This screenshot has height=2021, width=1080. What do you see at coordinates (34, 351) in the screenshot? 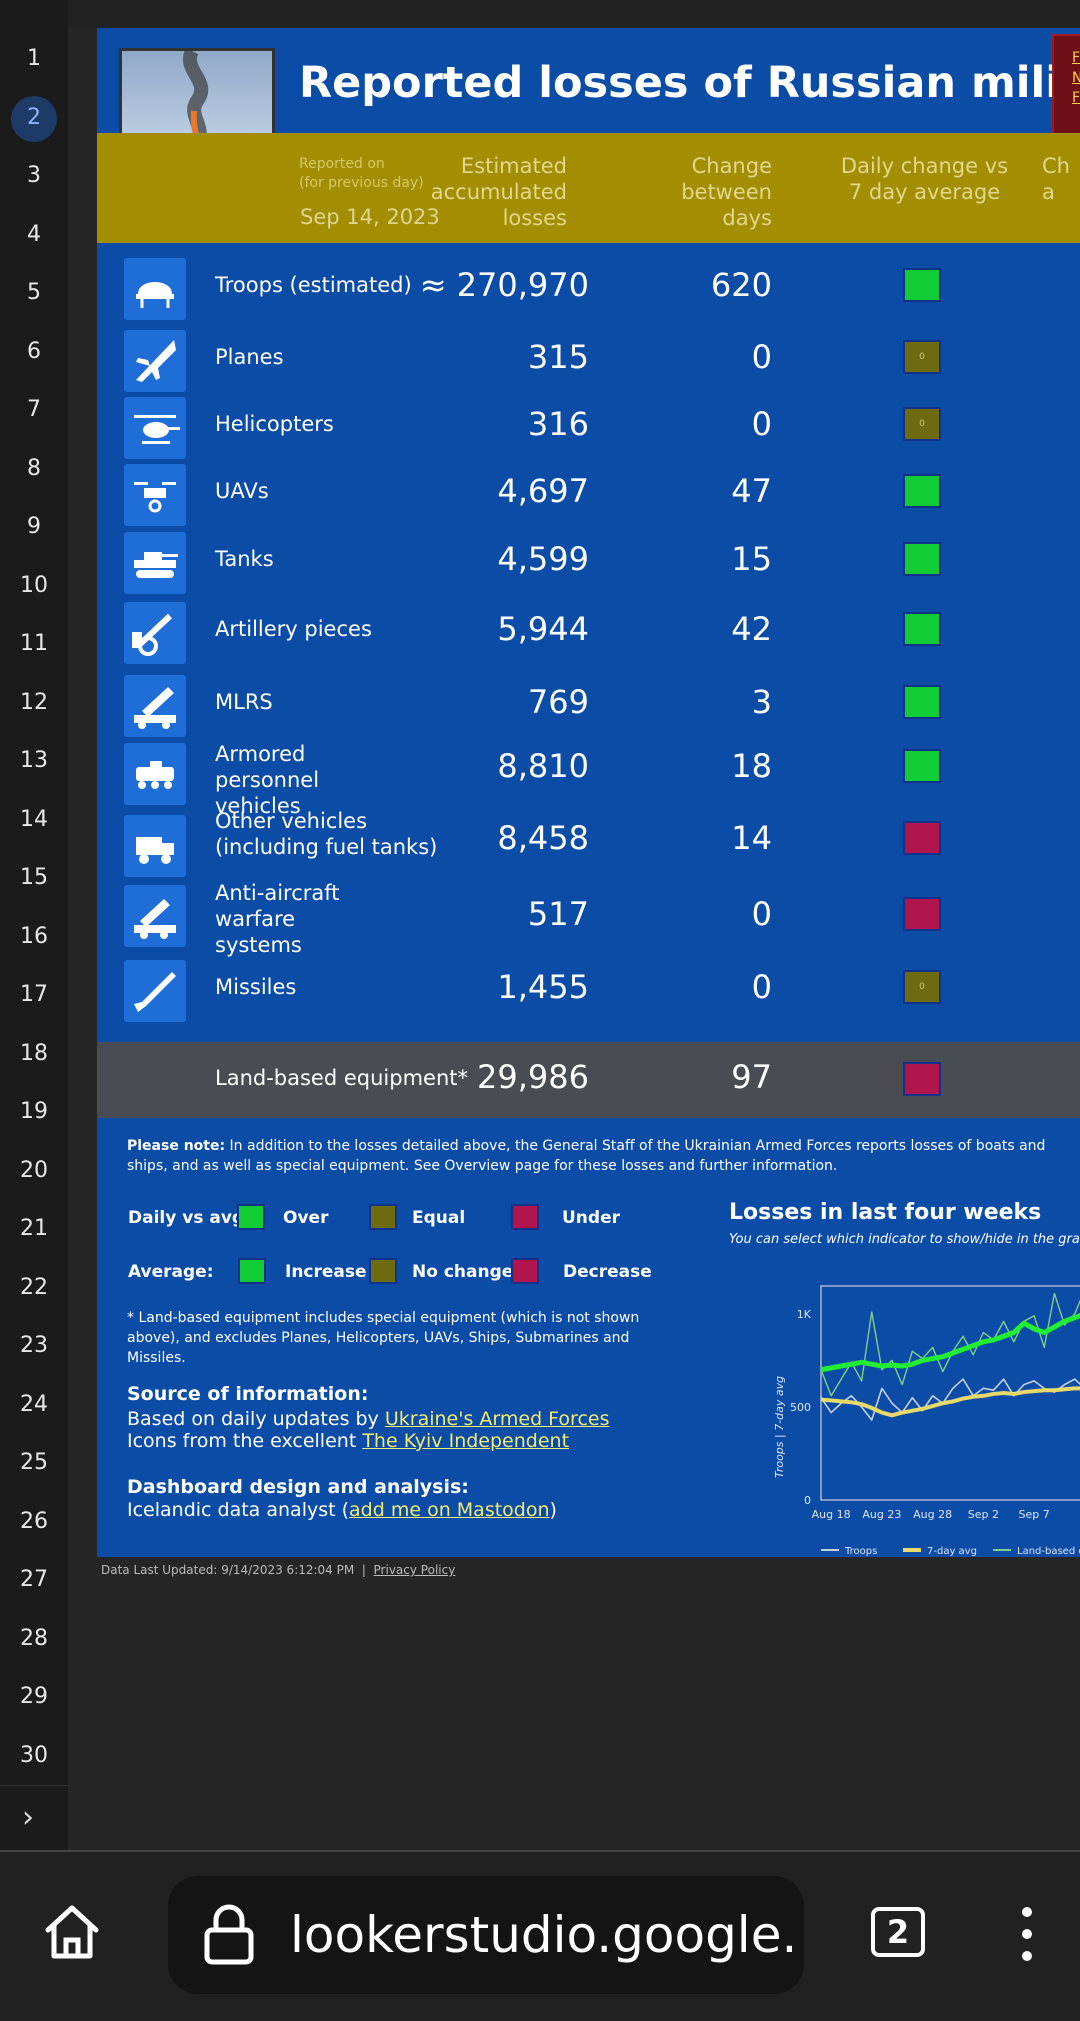
I see `row-number: 6` at bounding box center [34, 351].